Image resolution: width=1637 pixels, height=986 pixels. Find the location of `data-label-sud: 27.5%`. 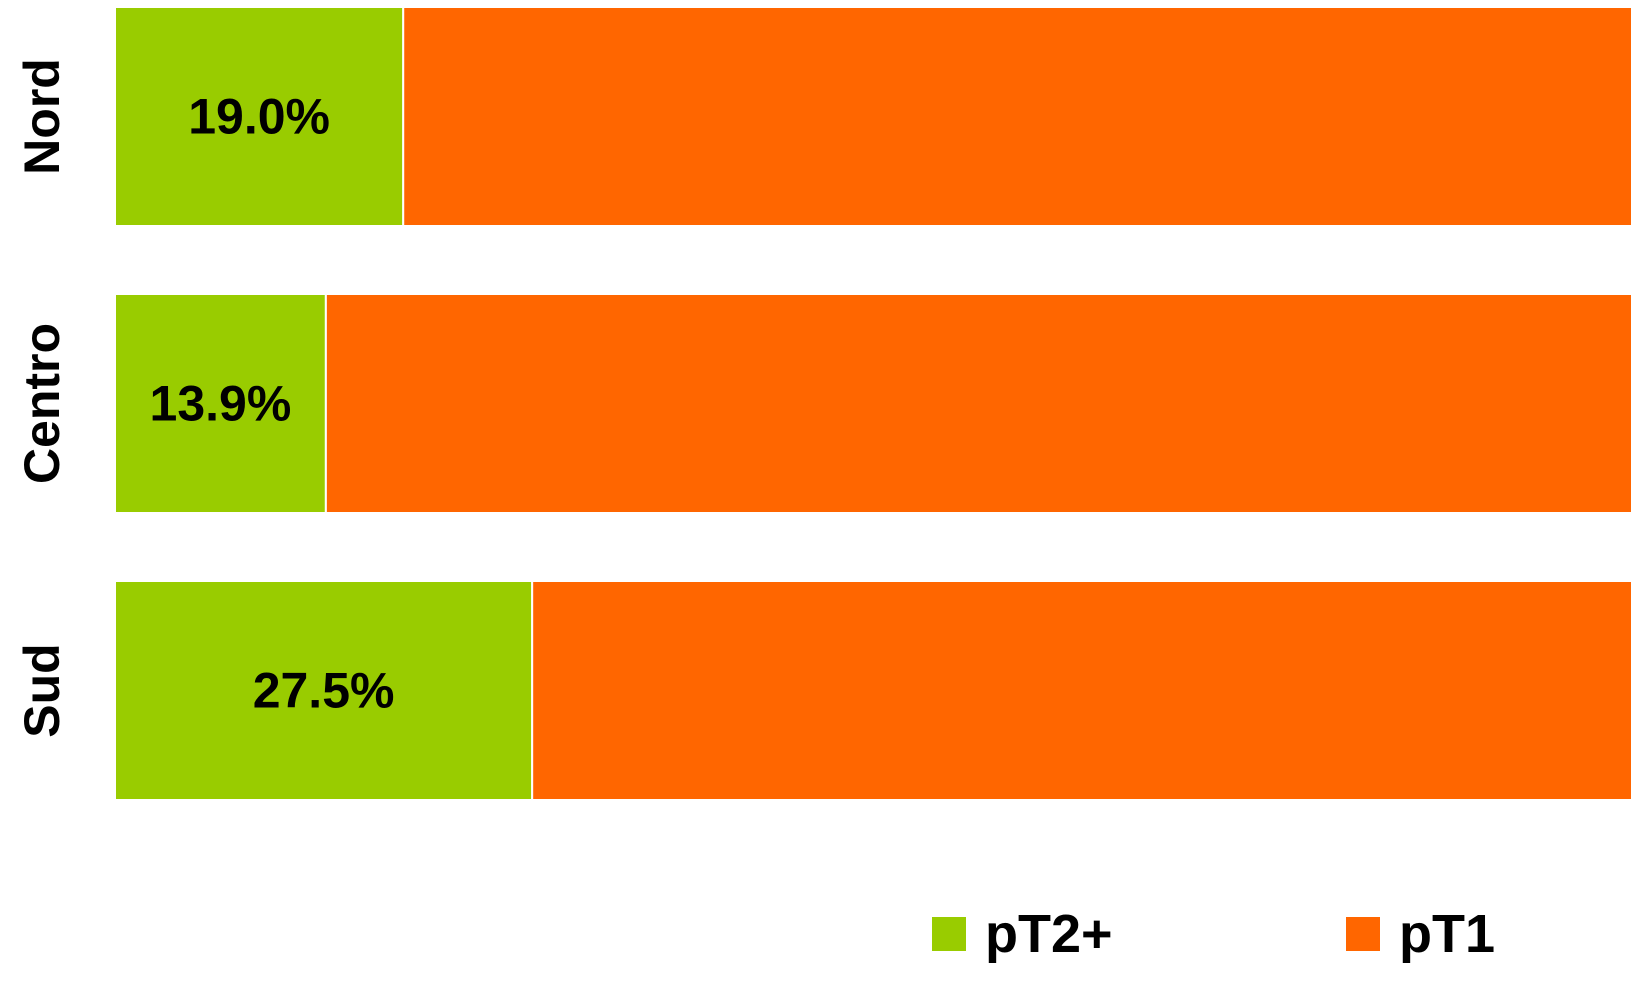

data-label-sud: 27.5% is located at coordinates (324, 691).